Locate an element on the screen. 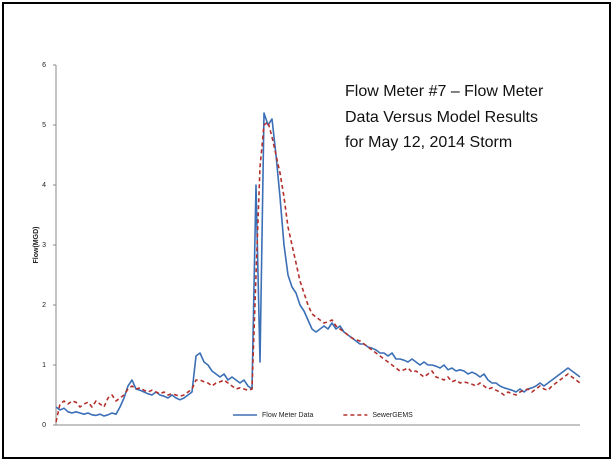  legend-label: Flow Meter Data is located at coordinates (287, 415).